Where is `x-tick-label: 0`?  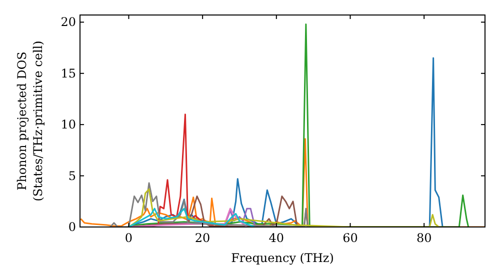 x-tick-label: 0 is located at coordinates (128, 238).